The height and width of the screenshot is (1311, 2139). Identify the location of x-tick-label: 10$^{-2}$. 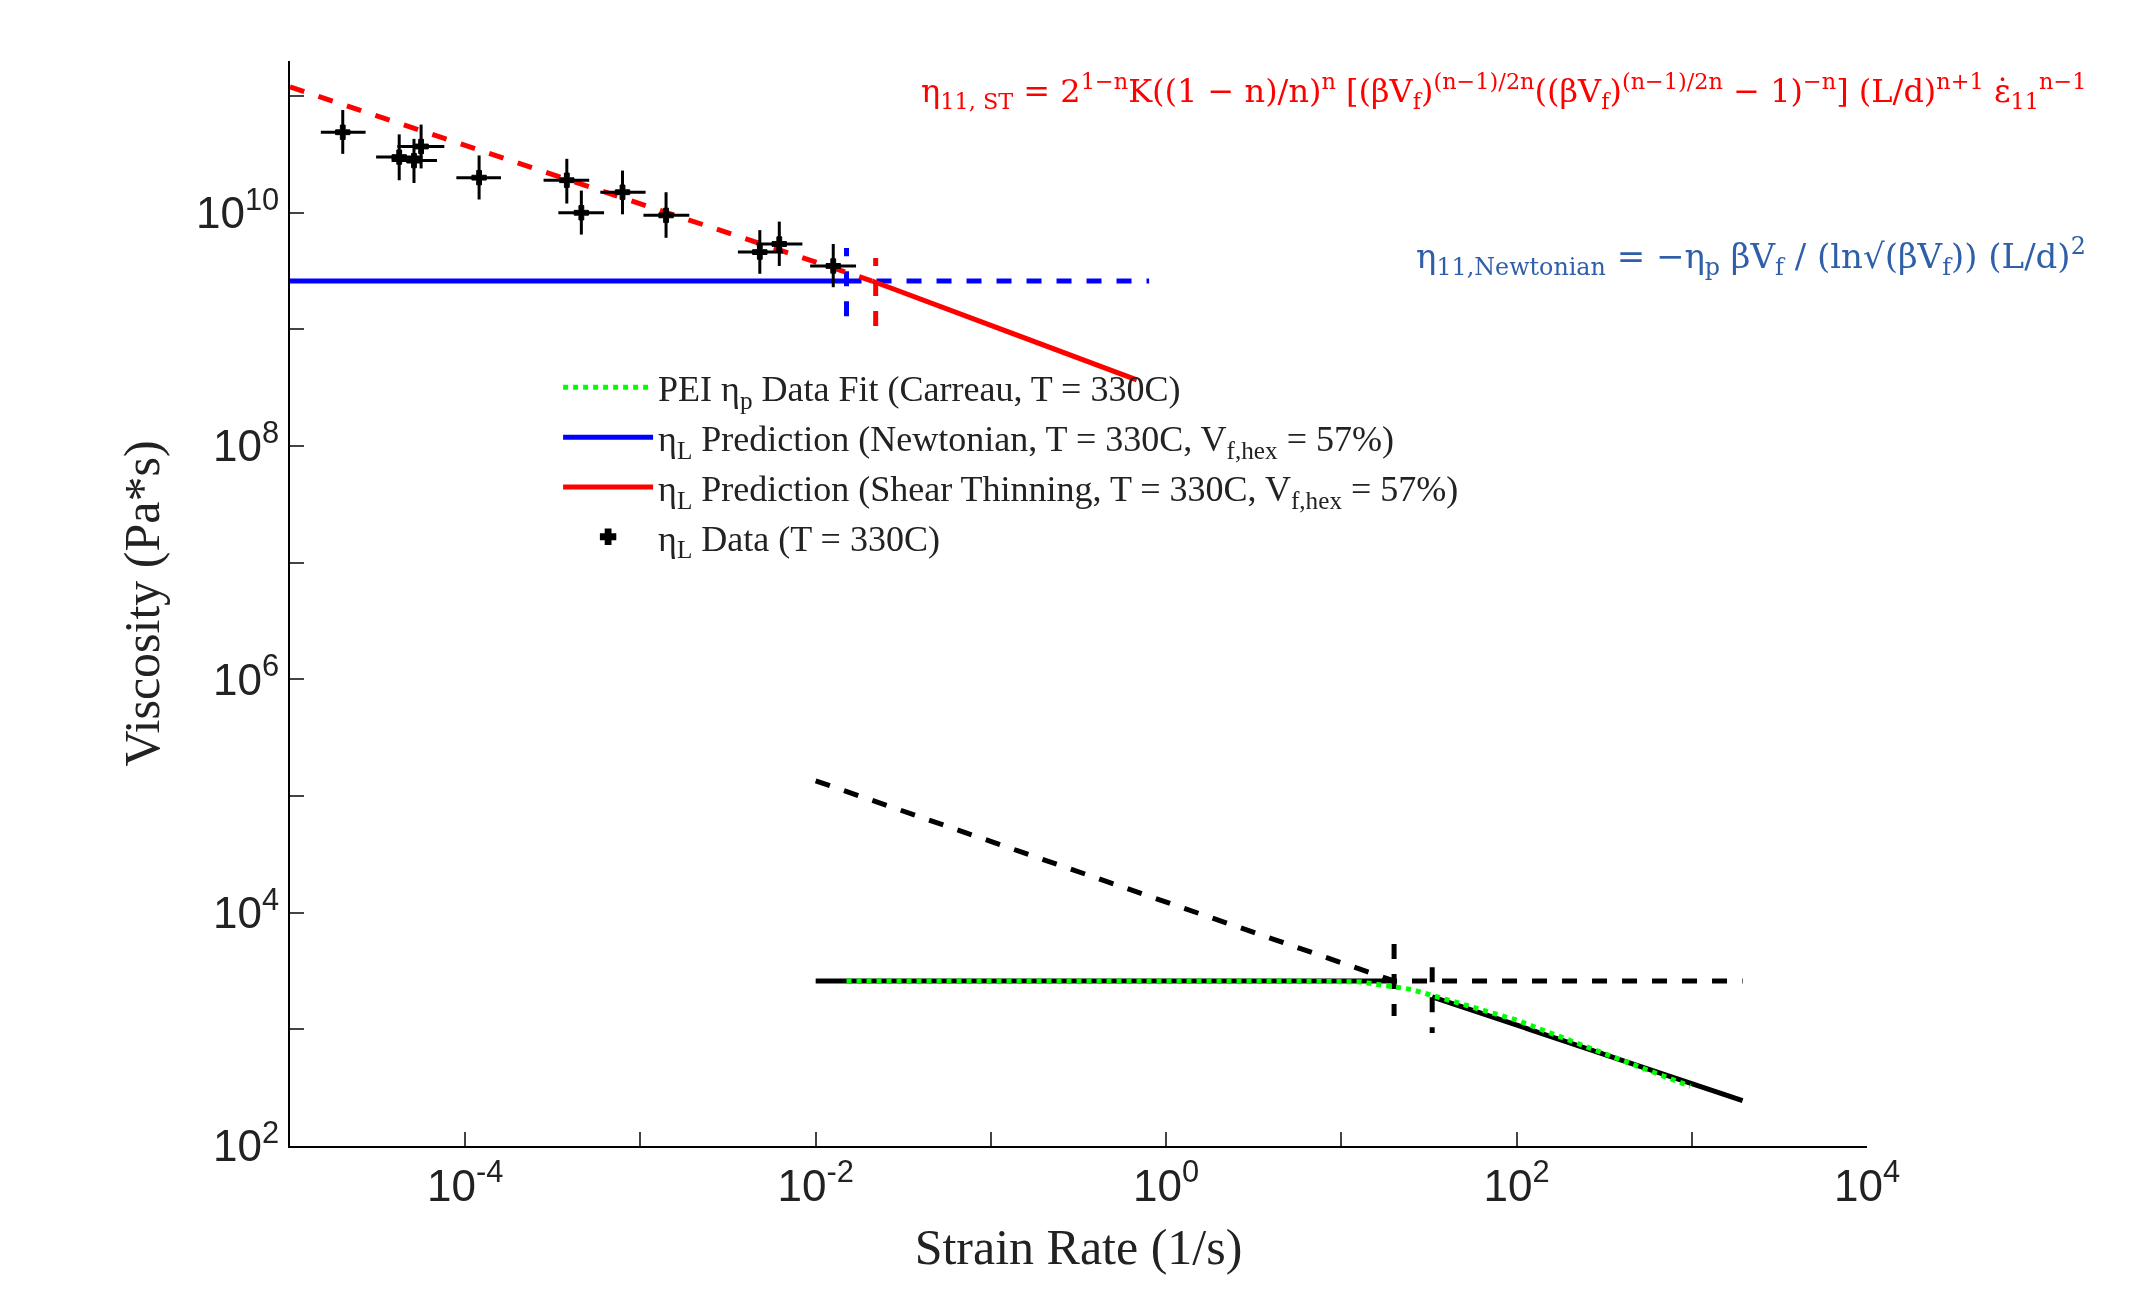
(815, 1182).